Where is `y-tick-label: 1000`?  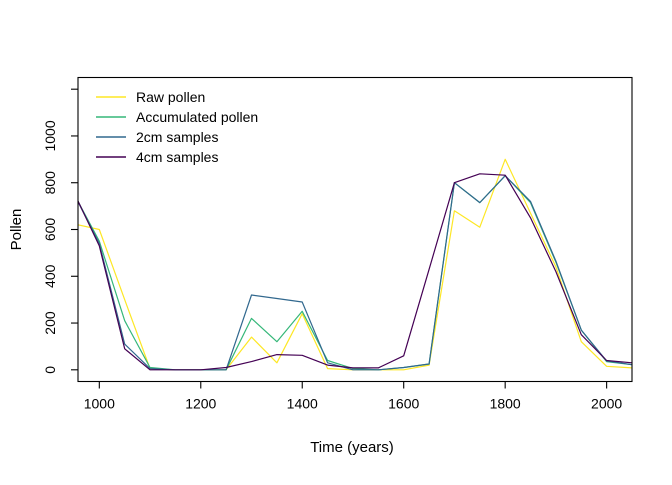 y-tick-label: 1000 is located at coordinates (50, 135).